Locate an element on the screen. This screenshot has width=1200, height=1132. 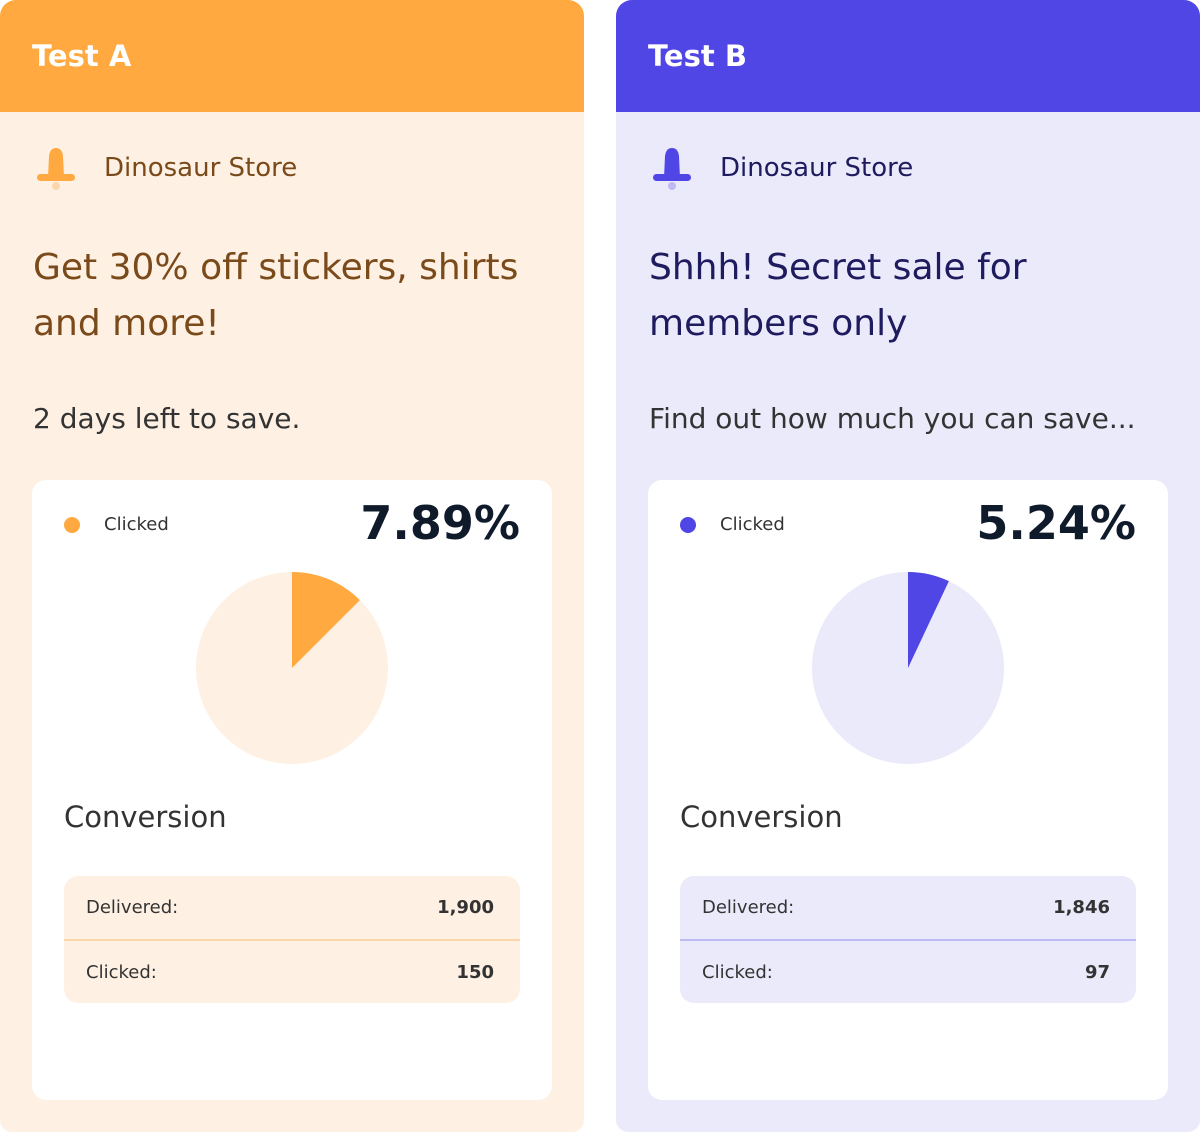
panel-header: Test A is located at coordinates (292, 56).